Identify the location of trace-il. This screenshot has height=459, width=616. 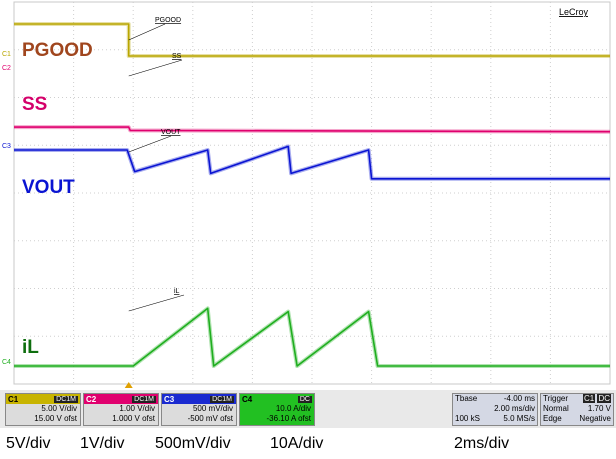
(312, 337).